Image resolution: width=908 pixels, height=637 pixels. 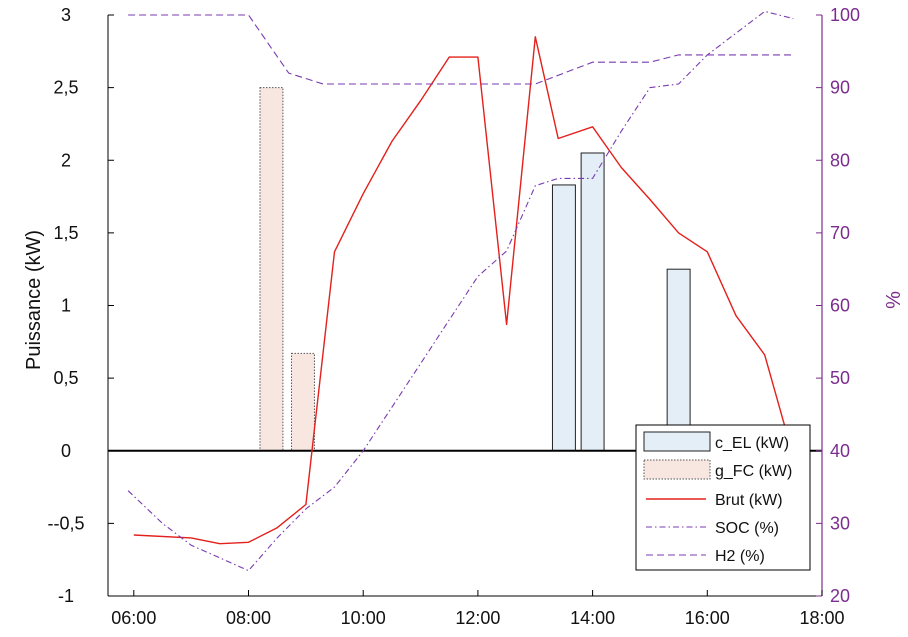 What do you see at coordinates (677, 469) in the screenshot?
I see `legend-swatch-g-fc` at bounding box center [677, 469].